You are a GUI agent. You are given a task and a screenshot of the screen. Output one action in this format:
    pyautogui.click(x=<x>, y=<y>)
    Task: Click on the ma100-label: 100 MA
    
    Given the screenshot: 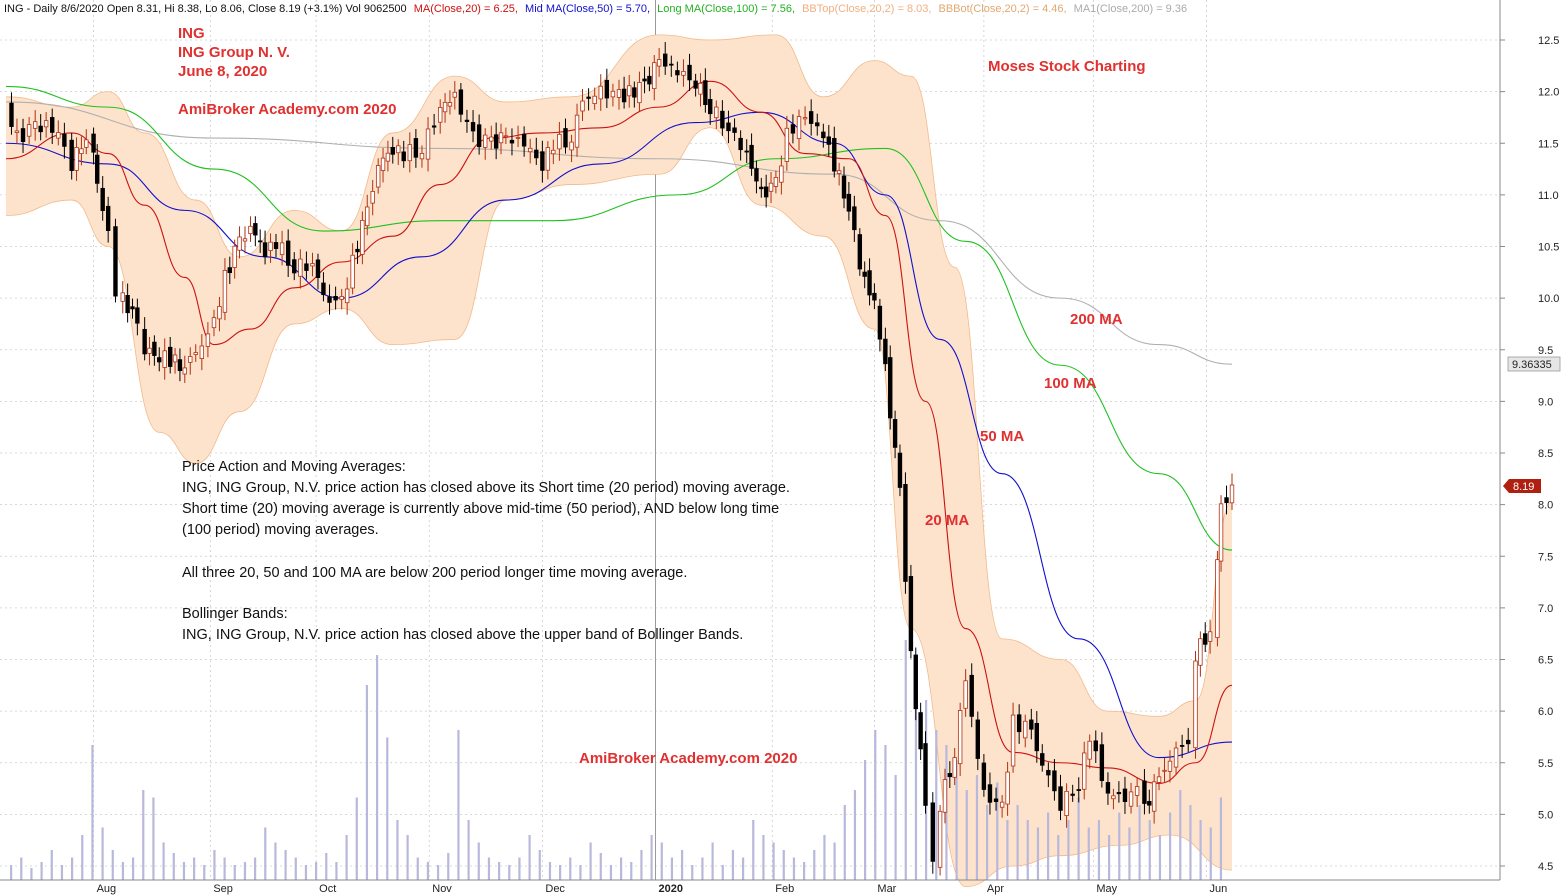 What is the action you would take?
    pyautogui.click(x=1070, y=383)
    